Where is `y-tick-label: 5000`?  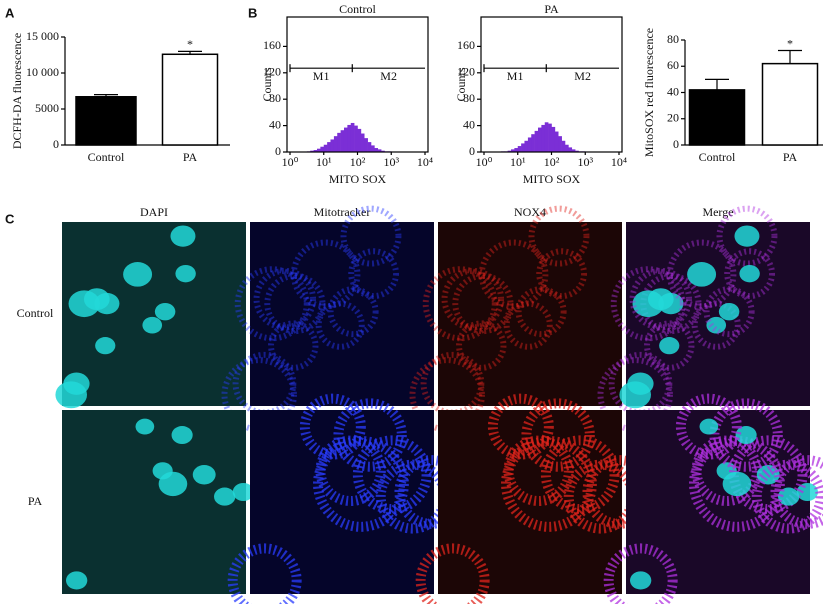
y-tick-label: 5000 is located at coordinates (47, 108).